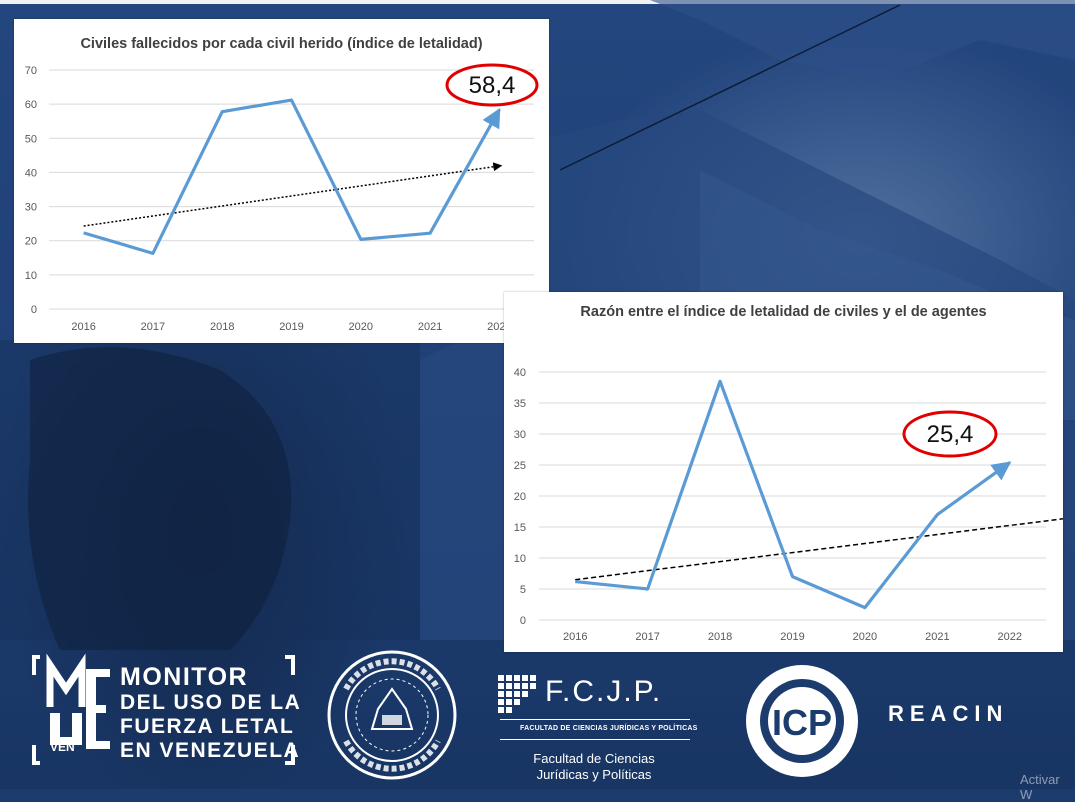 The height and width of the screenshot is (802, 1075). What do you see at coordinates (31, 139) in the screenshot?
I see `y-tick-label: 50` at bounding box center [31, 139].